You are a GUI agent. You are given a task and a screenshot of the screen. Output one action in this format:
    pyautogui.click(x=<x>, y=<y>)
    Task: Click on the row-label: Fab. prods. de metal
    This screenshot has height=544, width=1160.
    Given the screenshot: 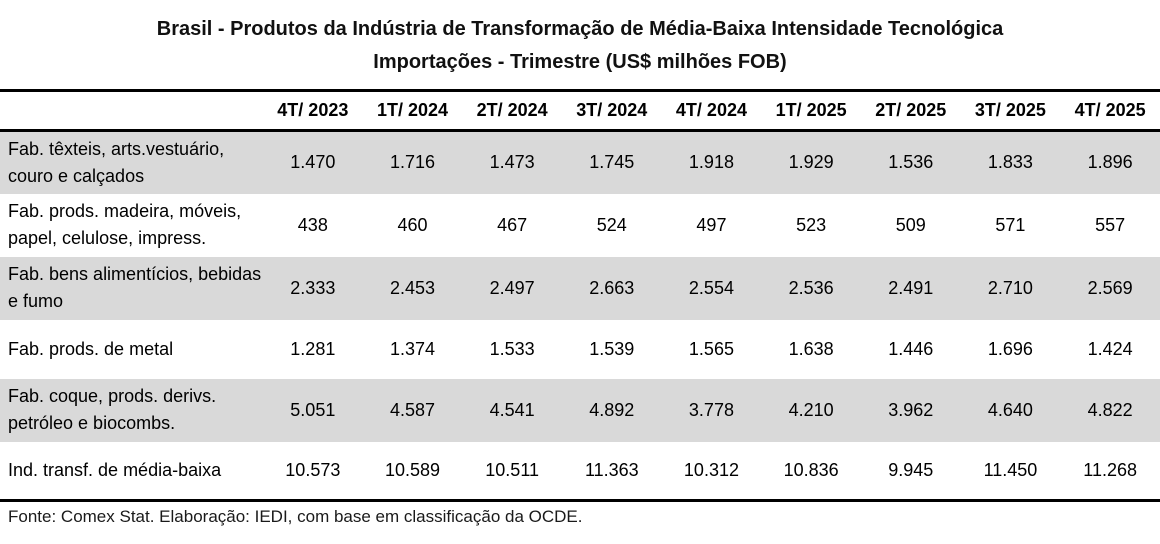 What is the action you would take?
    pyautogui.click(x=91, y=348)
    